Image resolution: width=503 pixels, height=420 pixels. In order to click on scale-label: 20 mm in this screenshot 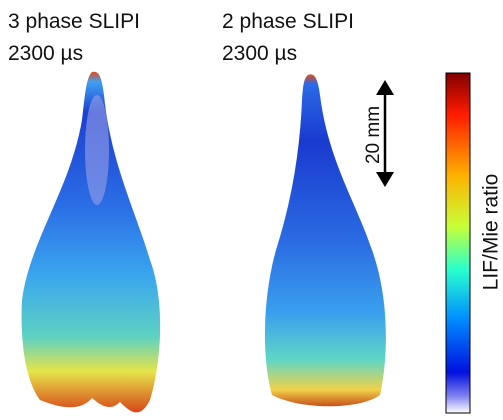, I will do `click(373, 135)`.